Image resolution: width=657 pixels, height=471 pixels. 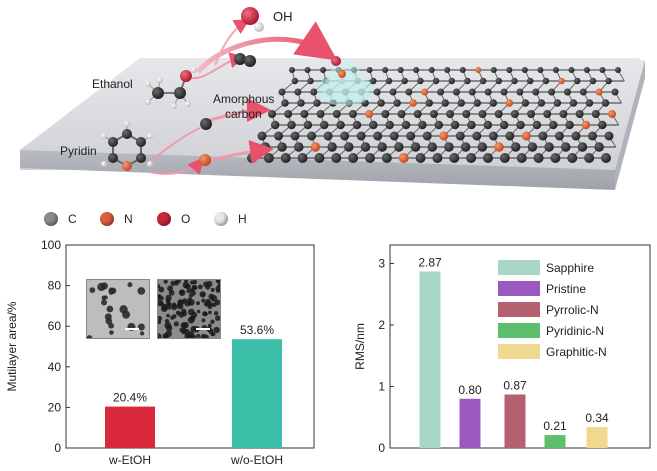 What do you see at coordinates (55, 407) in the screenshot?
I see `y-tick-label: 20` at bounding box center [55, 407].